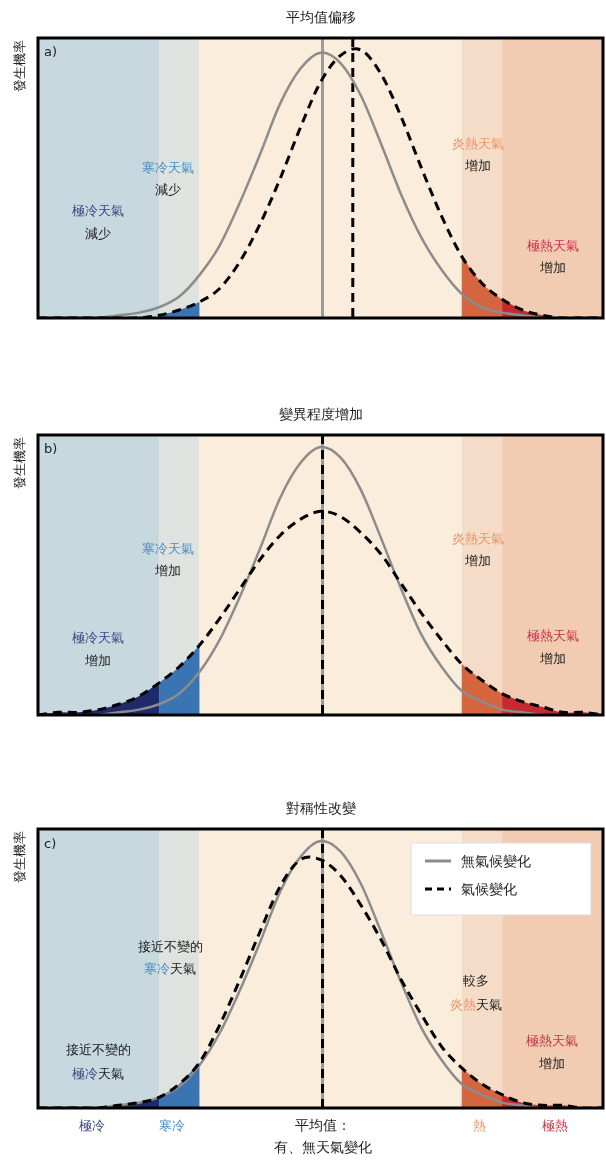 This screenshot has height=1164, width=606. Describe the element at coordinates (479, 1125) in the screenshot. I see `text: 熱` at that location.